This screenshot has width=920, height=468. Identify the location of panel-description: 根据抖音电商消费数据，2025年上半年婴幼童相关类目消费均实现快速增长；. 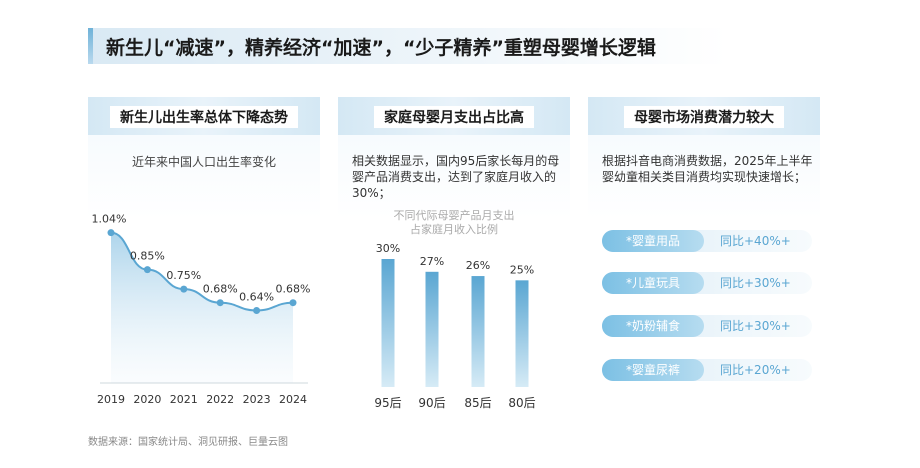
(707, 169).